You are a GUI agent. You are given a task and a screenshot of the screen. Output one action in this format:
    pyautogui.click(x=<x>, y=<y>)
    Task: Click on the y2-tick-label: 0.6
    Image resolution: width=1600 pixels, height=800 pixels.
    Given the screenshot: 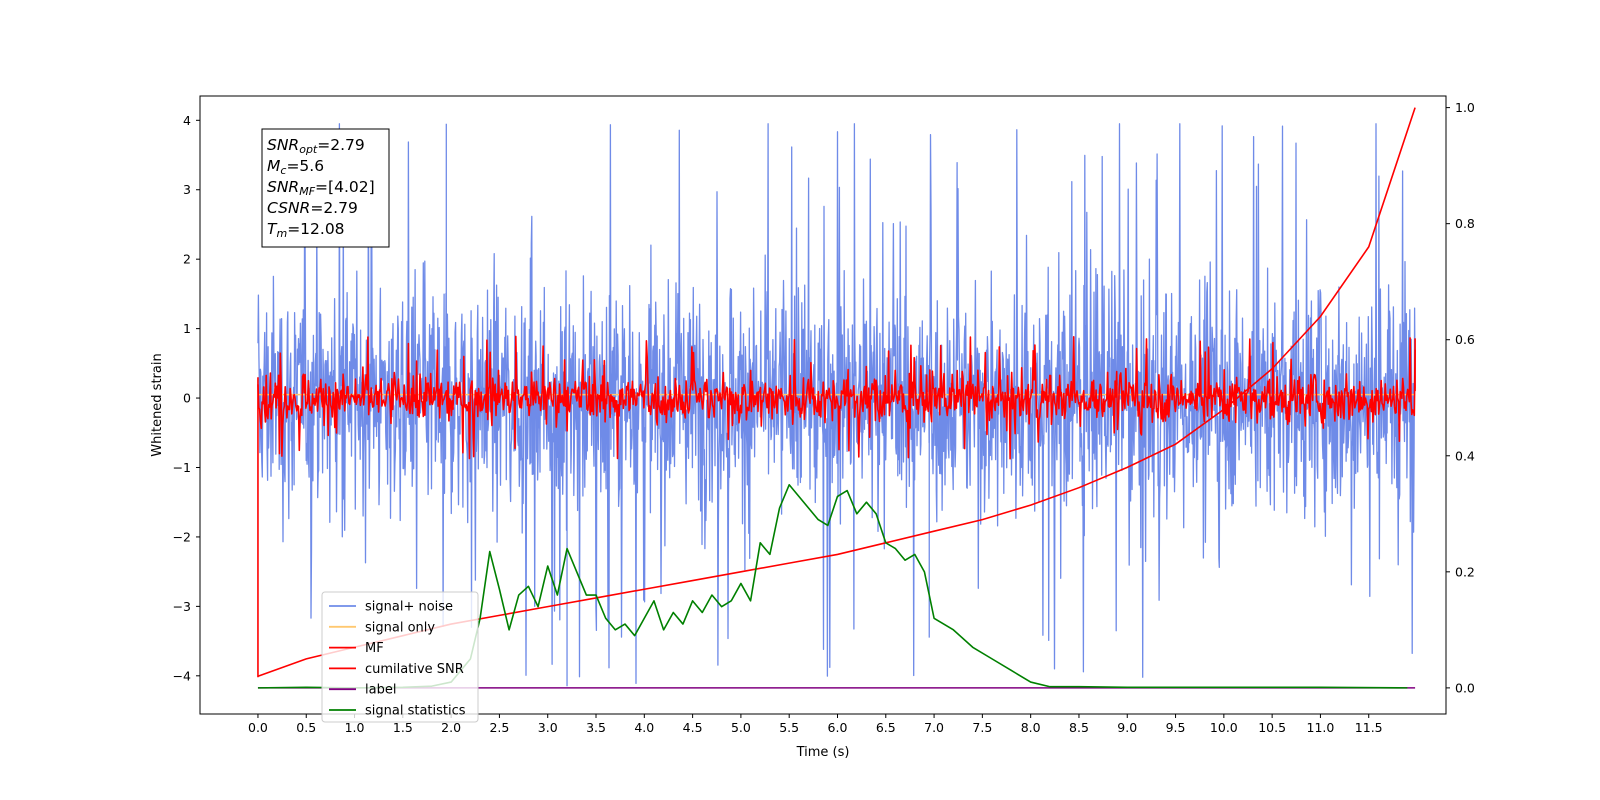 What is the action you would take?
    pyautogui.click(x=1465, y=339)
    